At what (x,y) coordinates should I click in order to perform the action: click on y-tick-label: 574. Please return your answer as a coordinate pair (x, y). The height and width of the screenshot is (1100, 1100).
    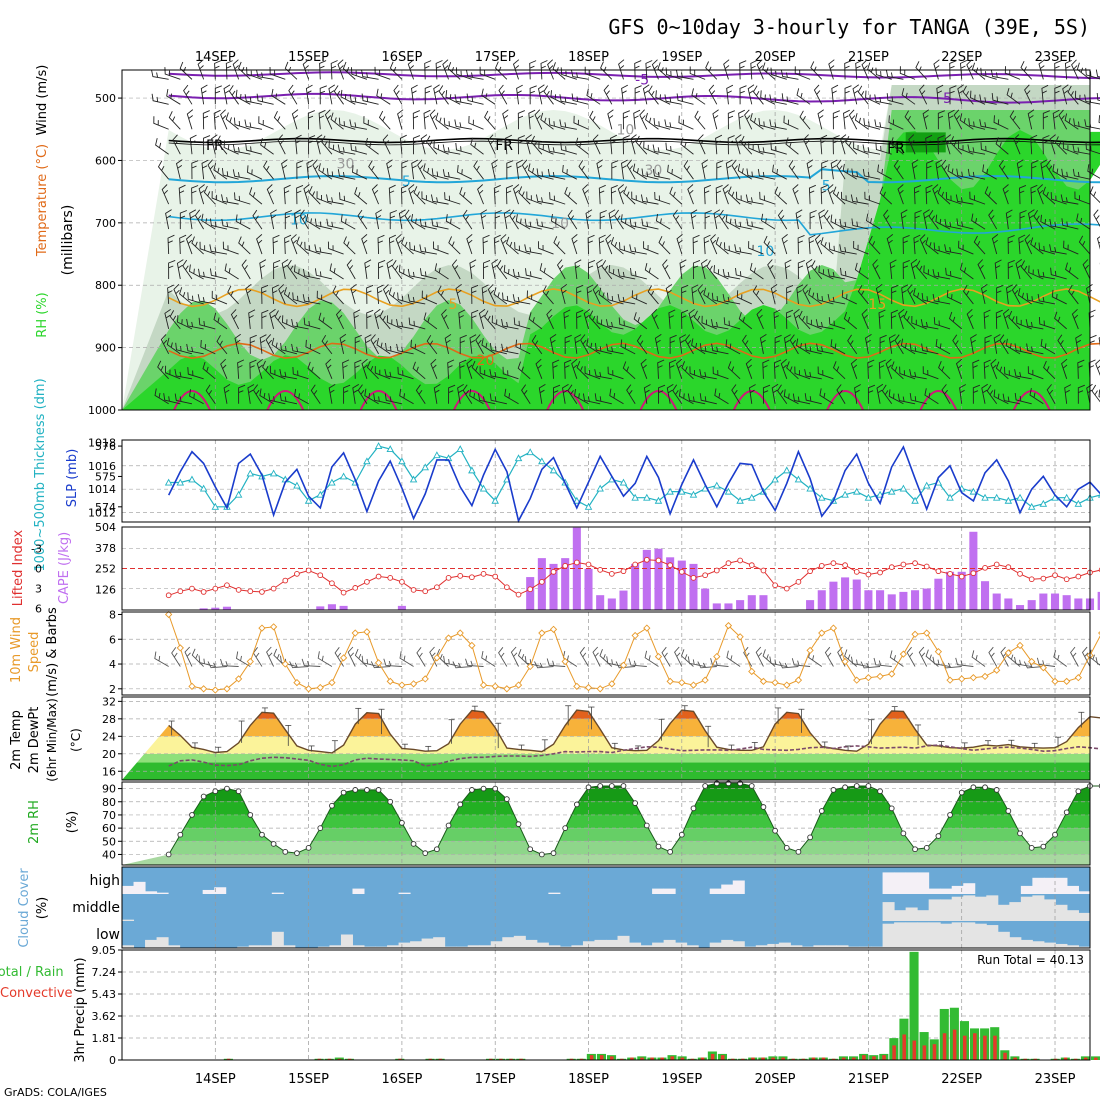
    Looking at the image, I should click on (105, 507).